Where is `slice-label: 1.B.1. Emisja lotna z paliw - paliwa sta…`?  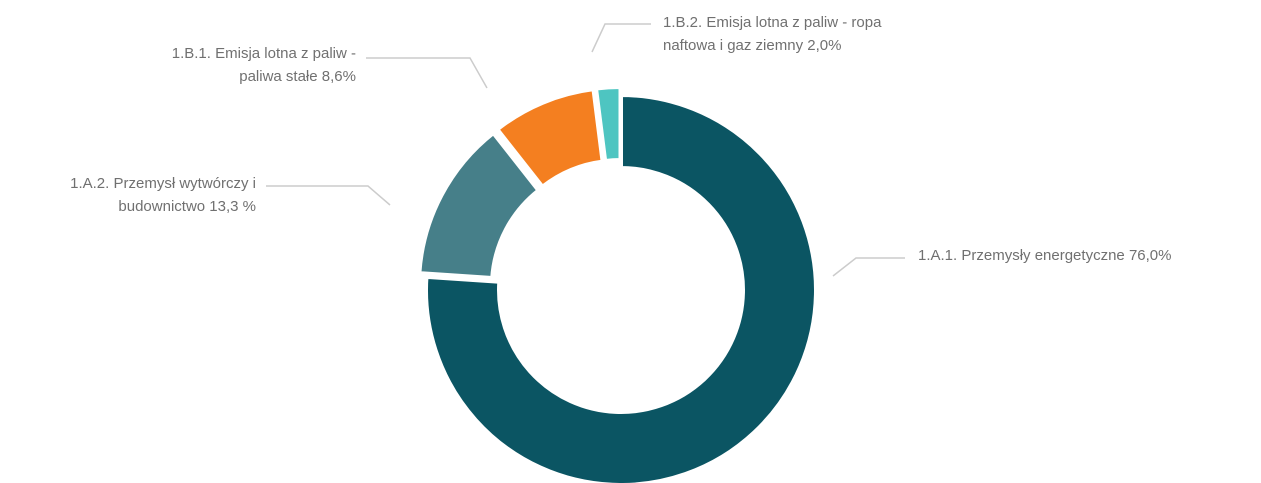 slice-label: 1.B.1. Emisja lotna z paliw - paliwa sta… is located at coordinates (242, 65).